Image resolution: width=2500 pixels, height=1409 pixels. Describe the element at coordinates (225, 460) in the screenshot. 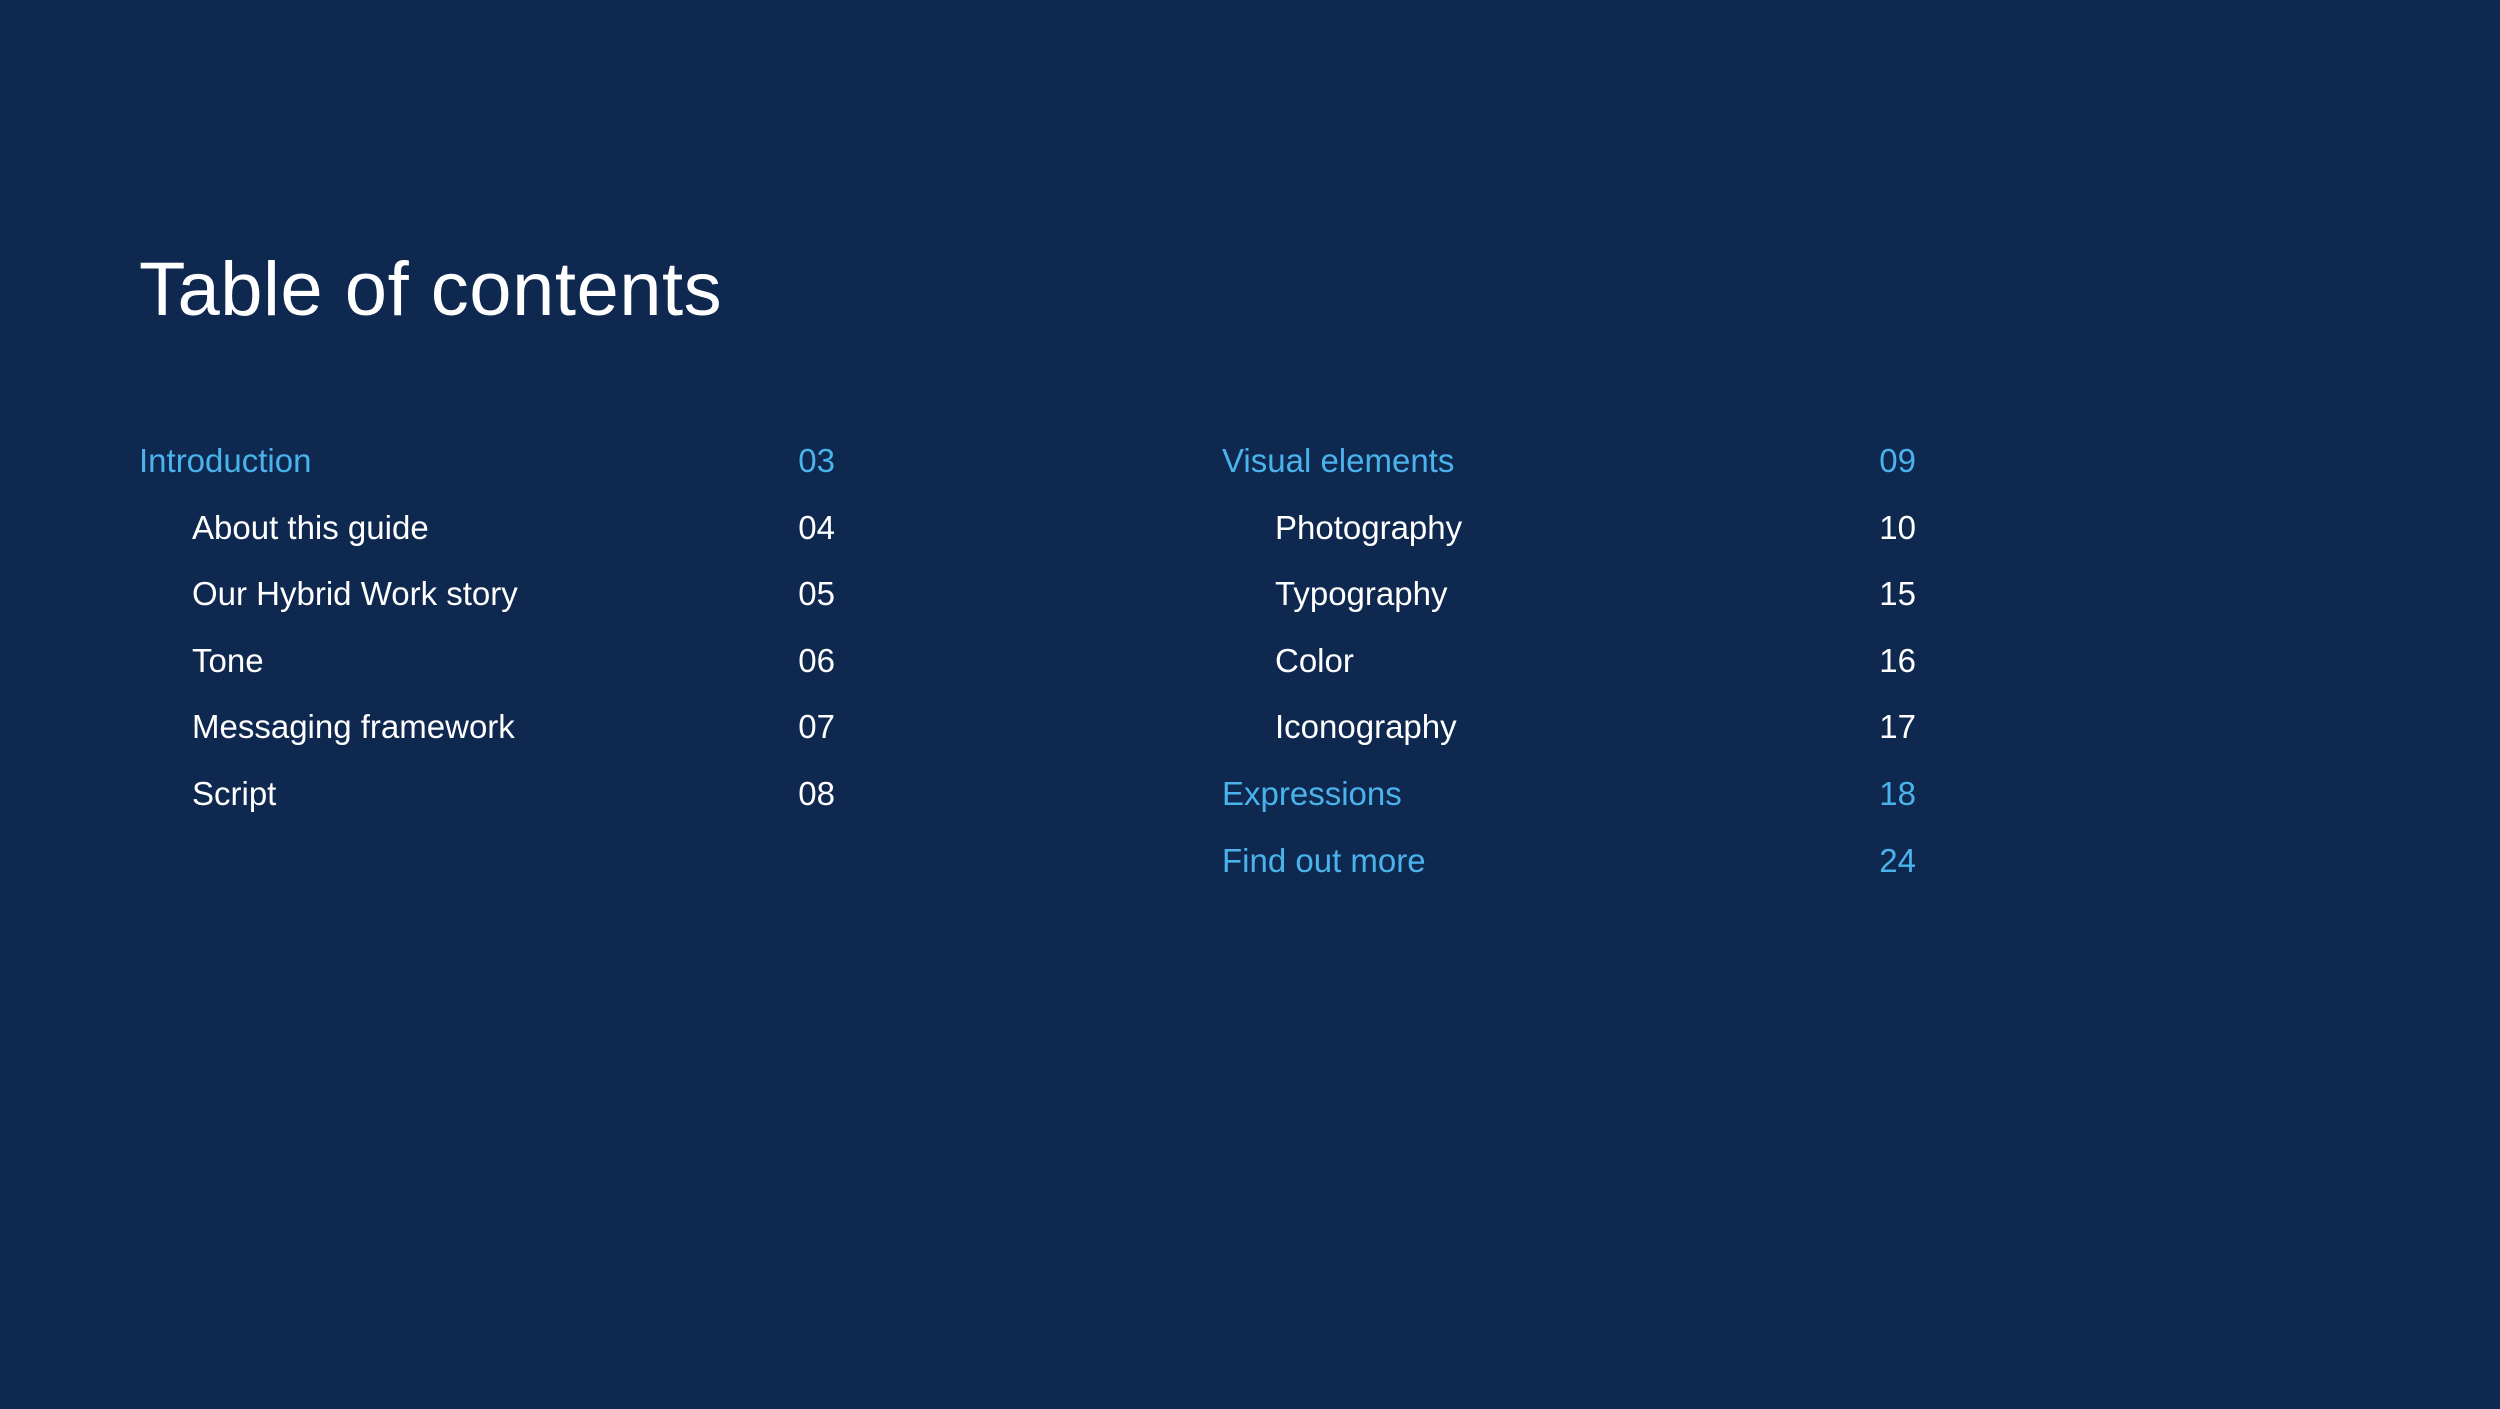

I see `toc-entry-label: Introduction` at that location.